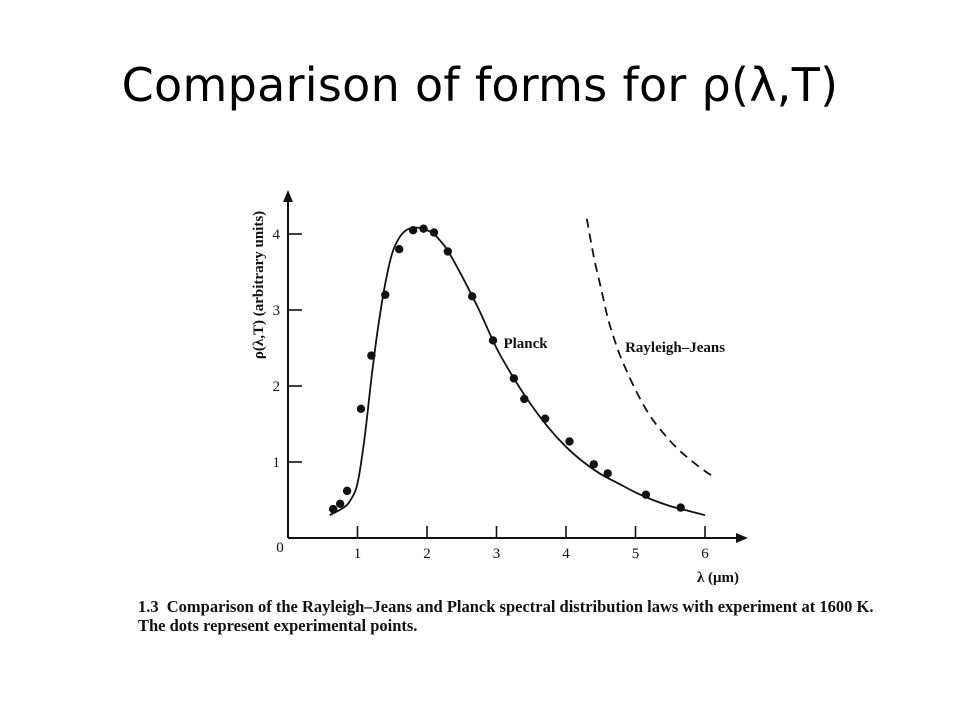 The width and height of the screenshot is (960, 720). Describe the element at coordinates (280, 548) in the screenshot. I see `origin-label: 0` at that location.